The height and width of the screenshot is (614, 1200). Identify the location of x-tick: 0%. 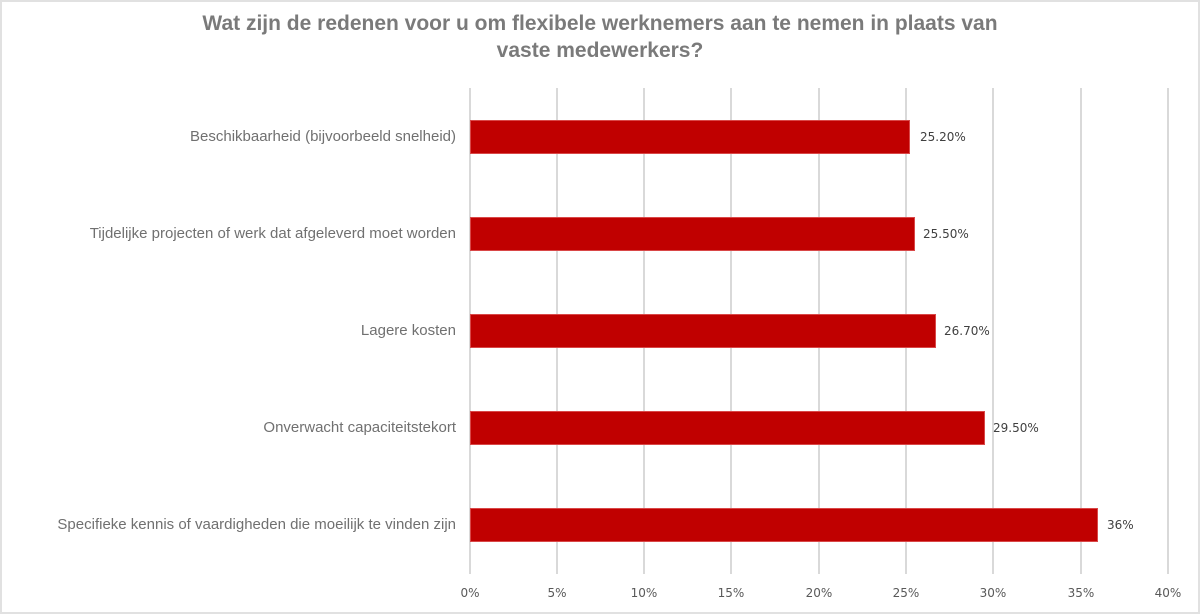
(470, 593).